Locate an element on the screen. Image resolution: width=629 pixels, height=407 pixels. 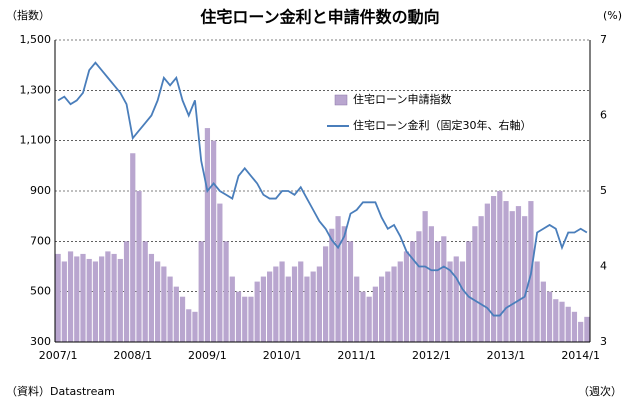
y2-tick-label: 3 is located at coordinates (603, 341).